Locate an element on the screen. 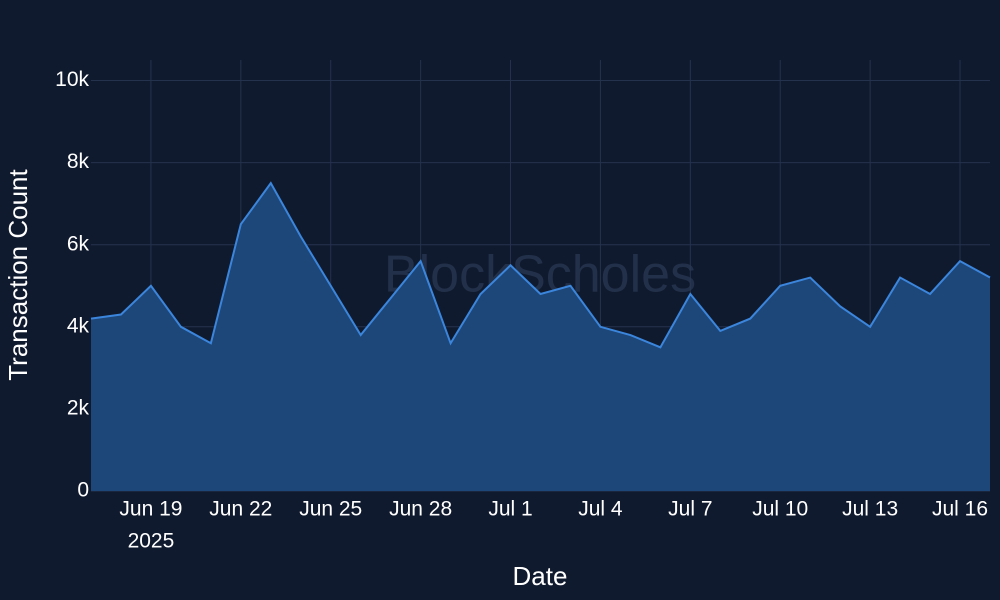 This screenshot has width=1000, height=600. x-tick-label: Jul 1 is located at coordinates (510, 509).